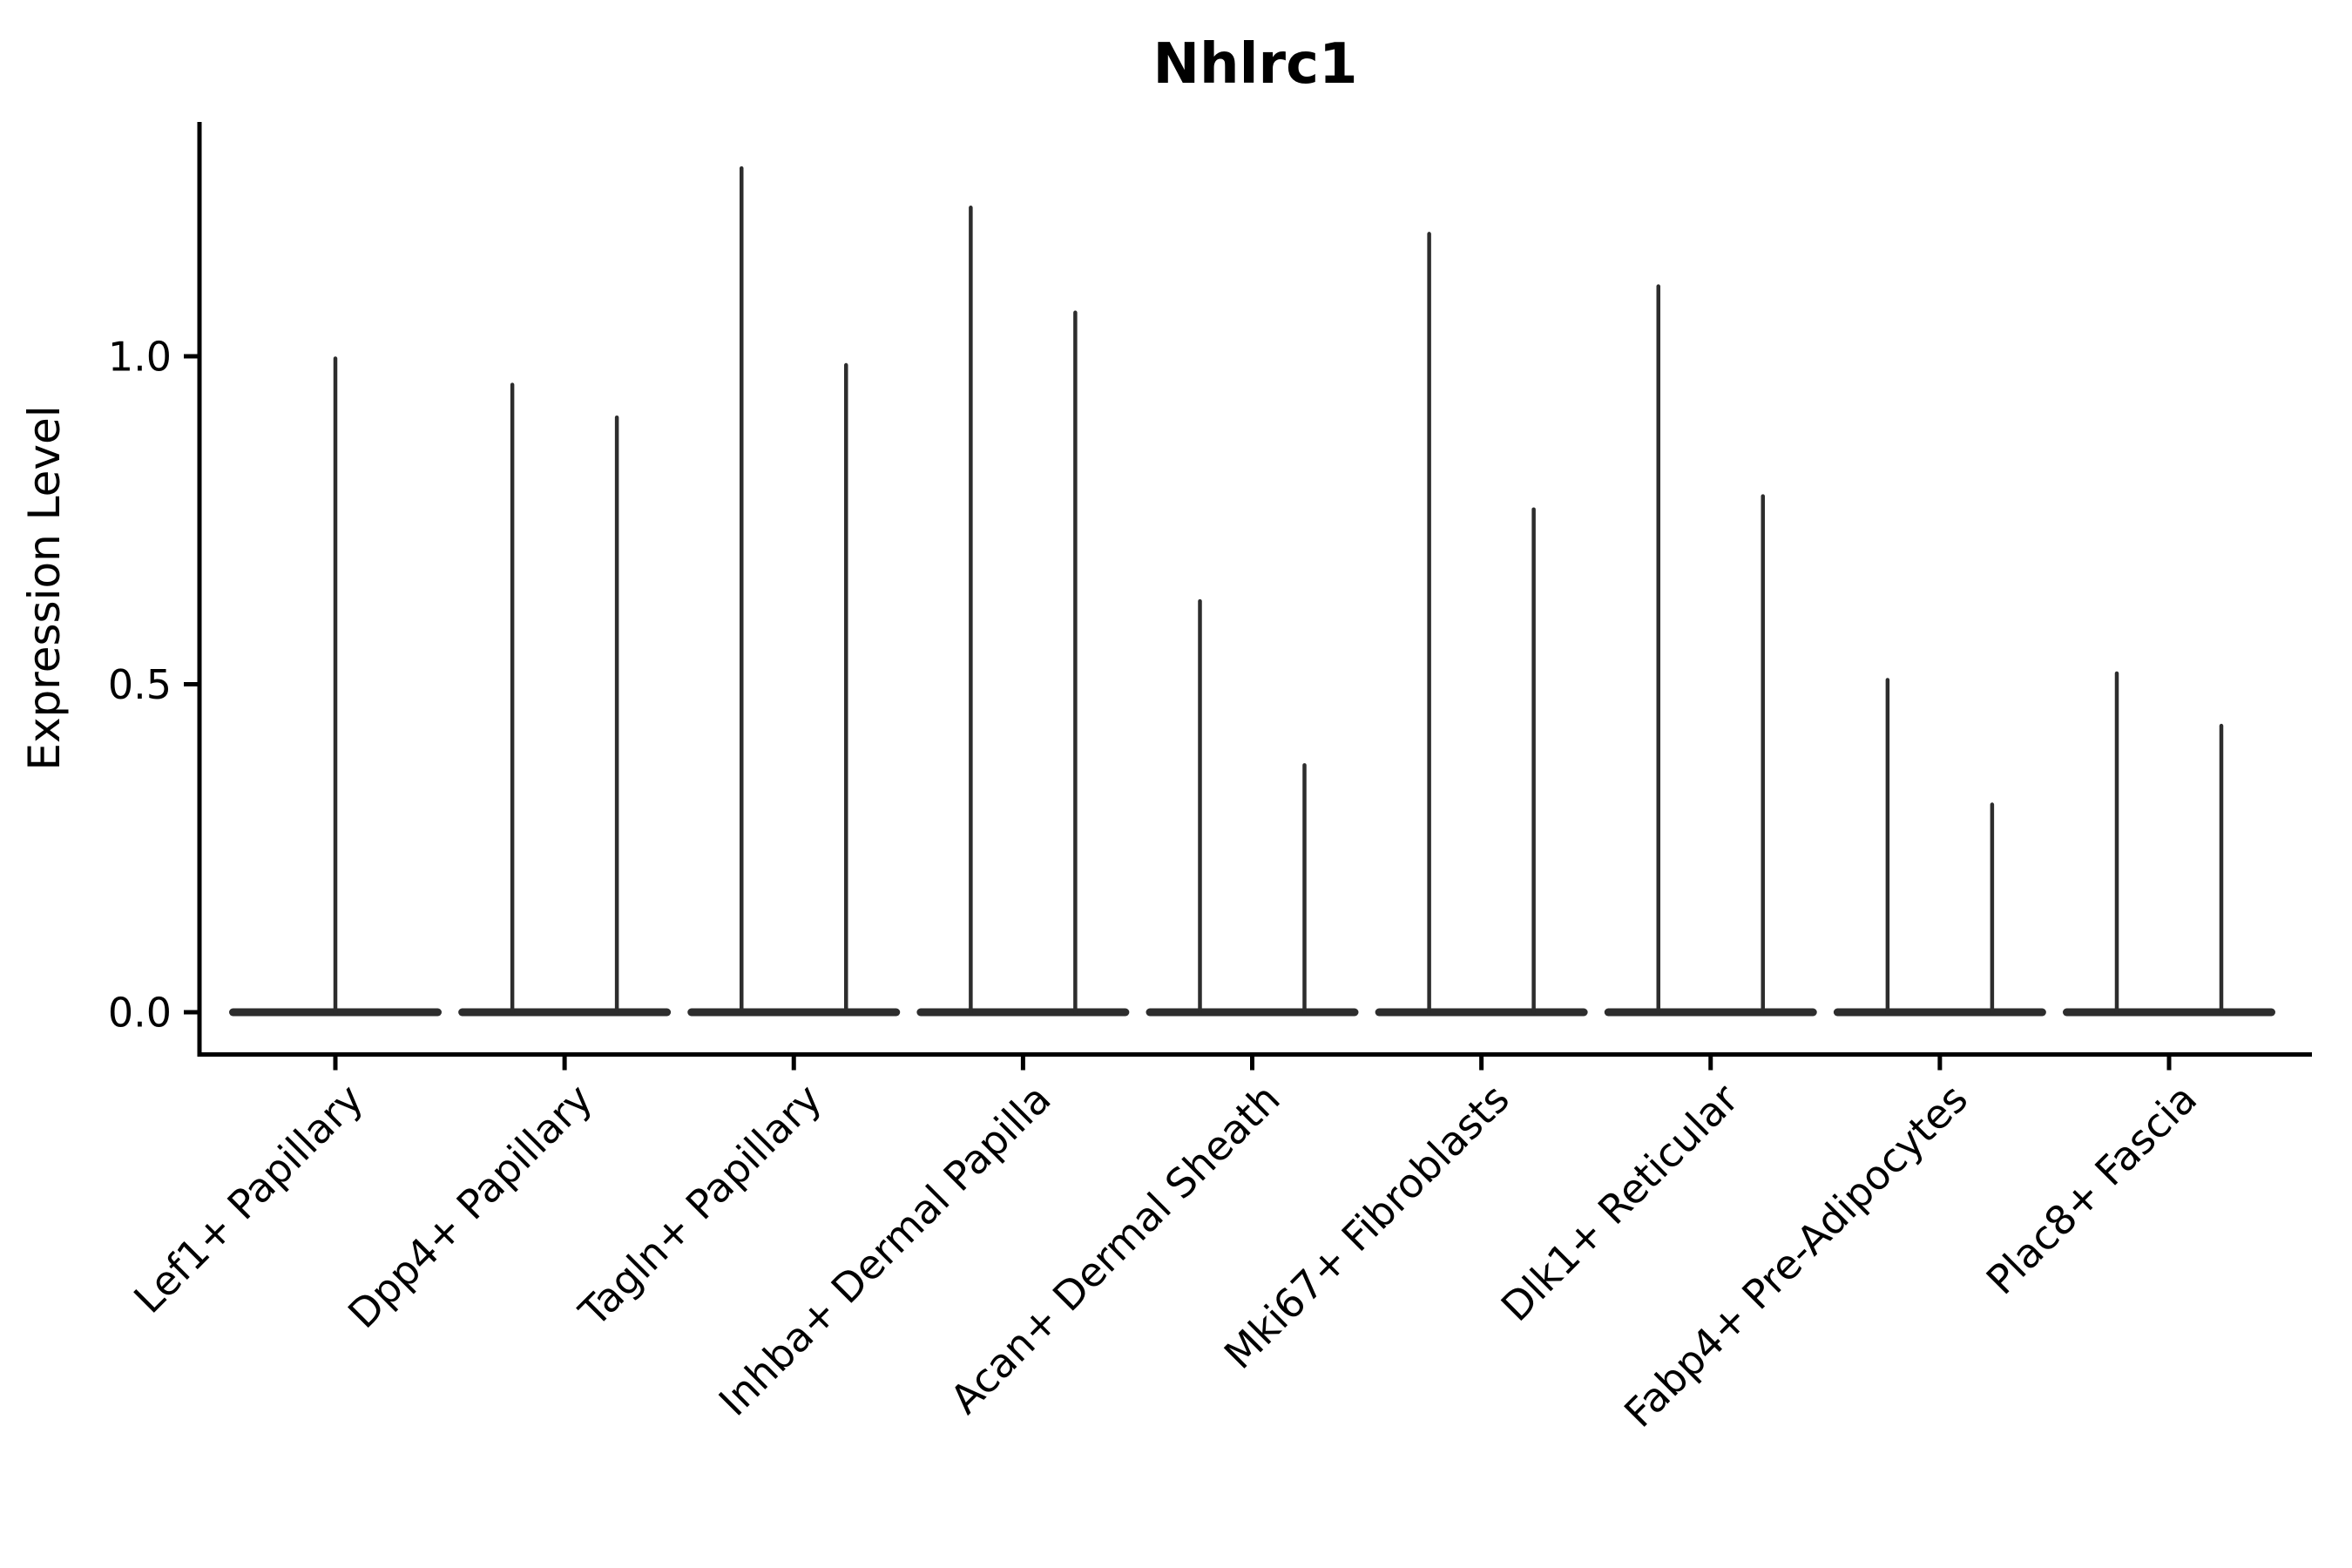 This screenshot has height=1568, width=2352. What do you see at coordinates (1254, 64) in the screenshot?
I see `chart-title: Nhlrc1` at bounding box center [1254, 64].